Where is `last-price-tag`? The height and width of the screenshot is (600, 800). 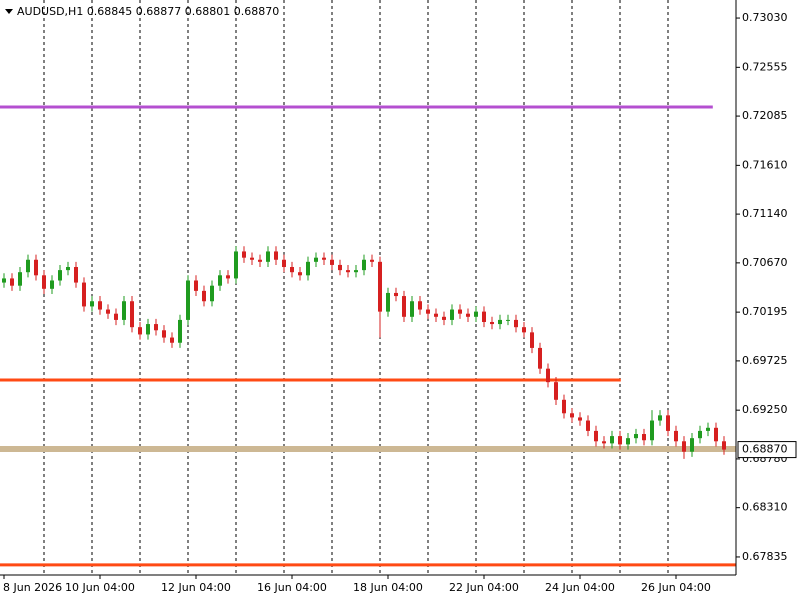 last-price-tag is located at coordinates (767, 450).